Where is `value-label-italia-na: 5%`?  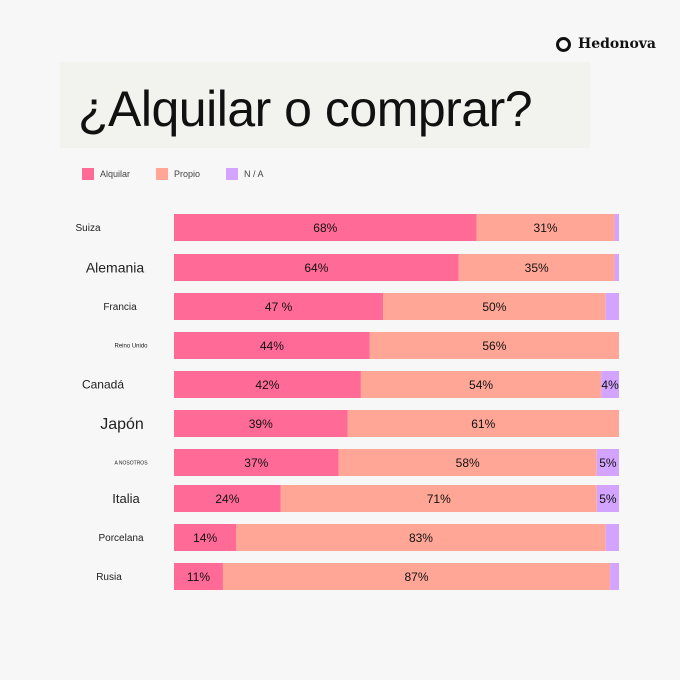
value-label-italia-na: 5% is located at coordinates (608, 499).